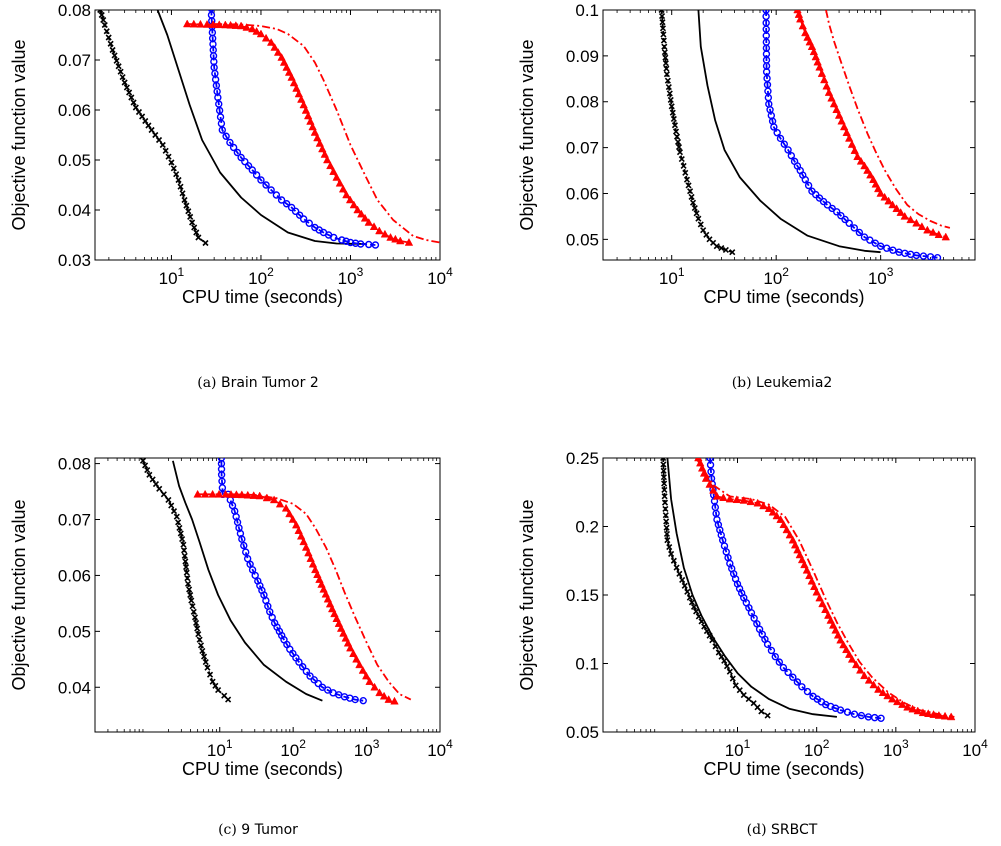  Describe the element at coordinates (975, 748) in the screenshot. I see `x-tick-label: 10⁴` at that location.